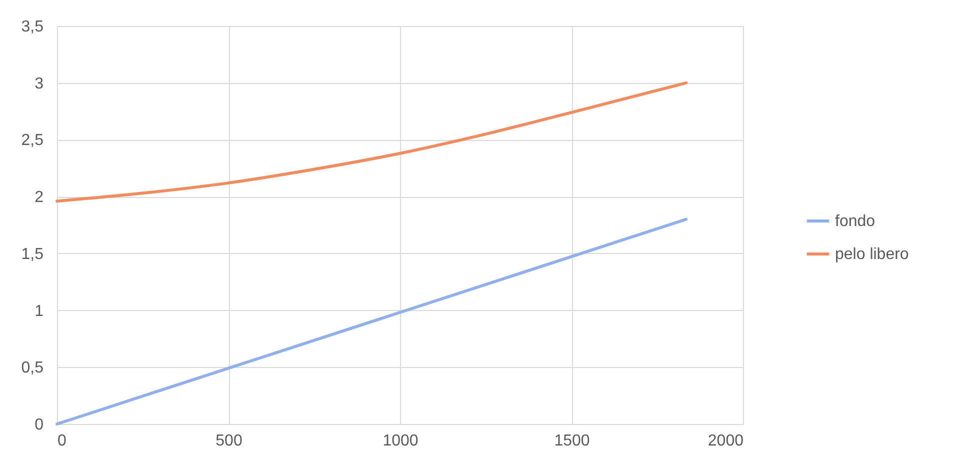 Image resolution: width=976 pixels, height=465 pixels. I want to click on x-tick-label: 2000, so click(726, 441).